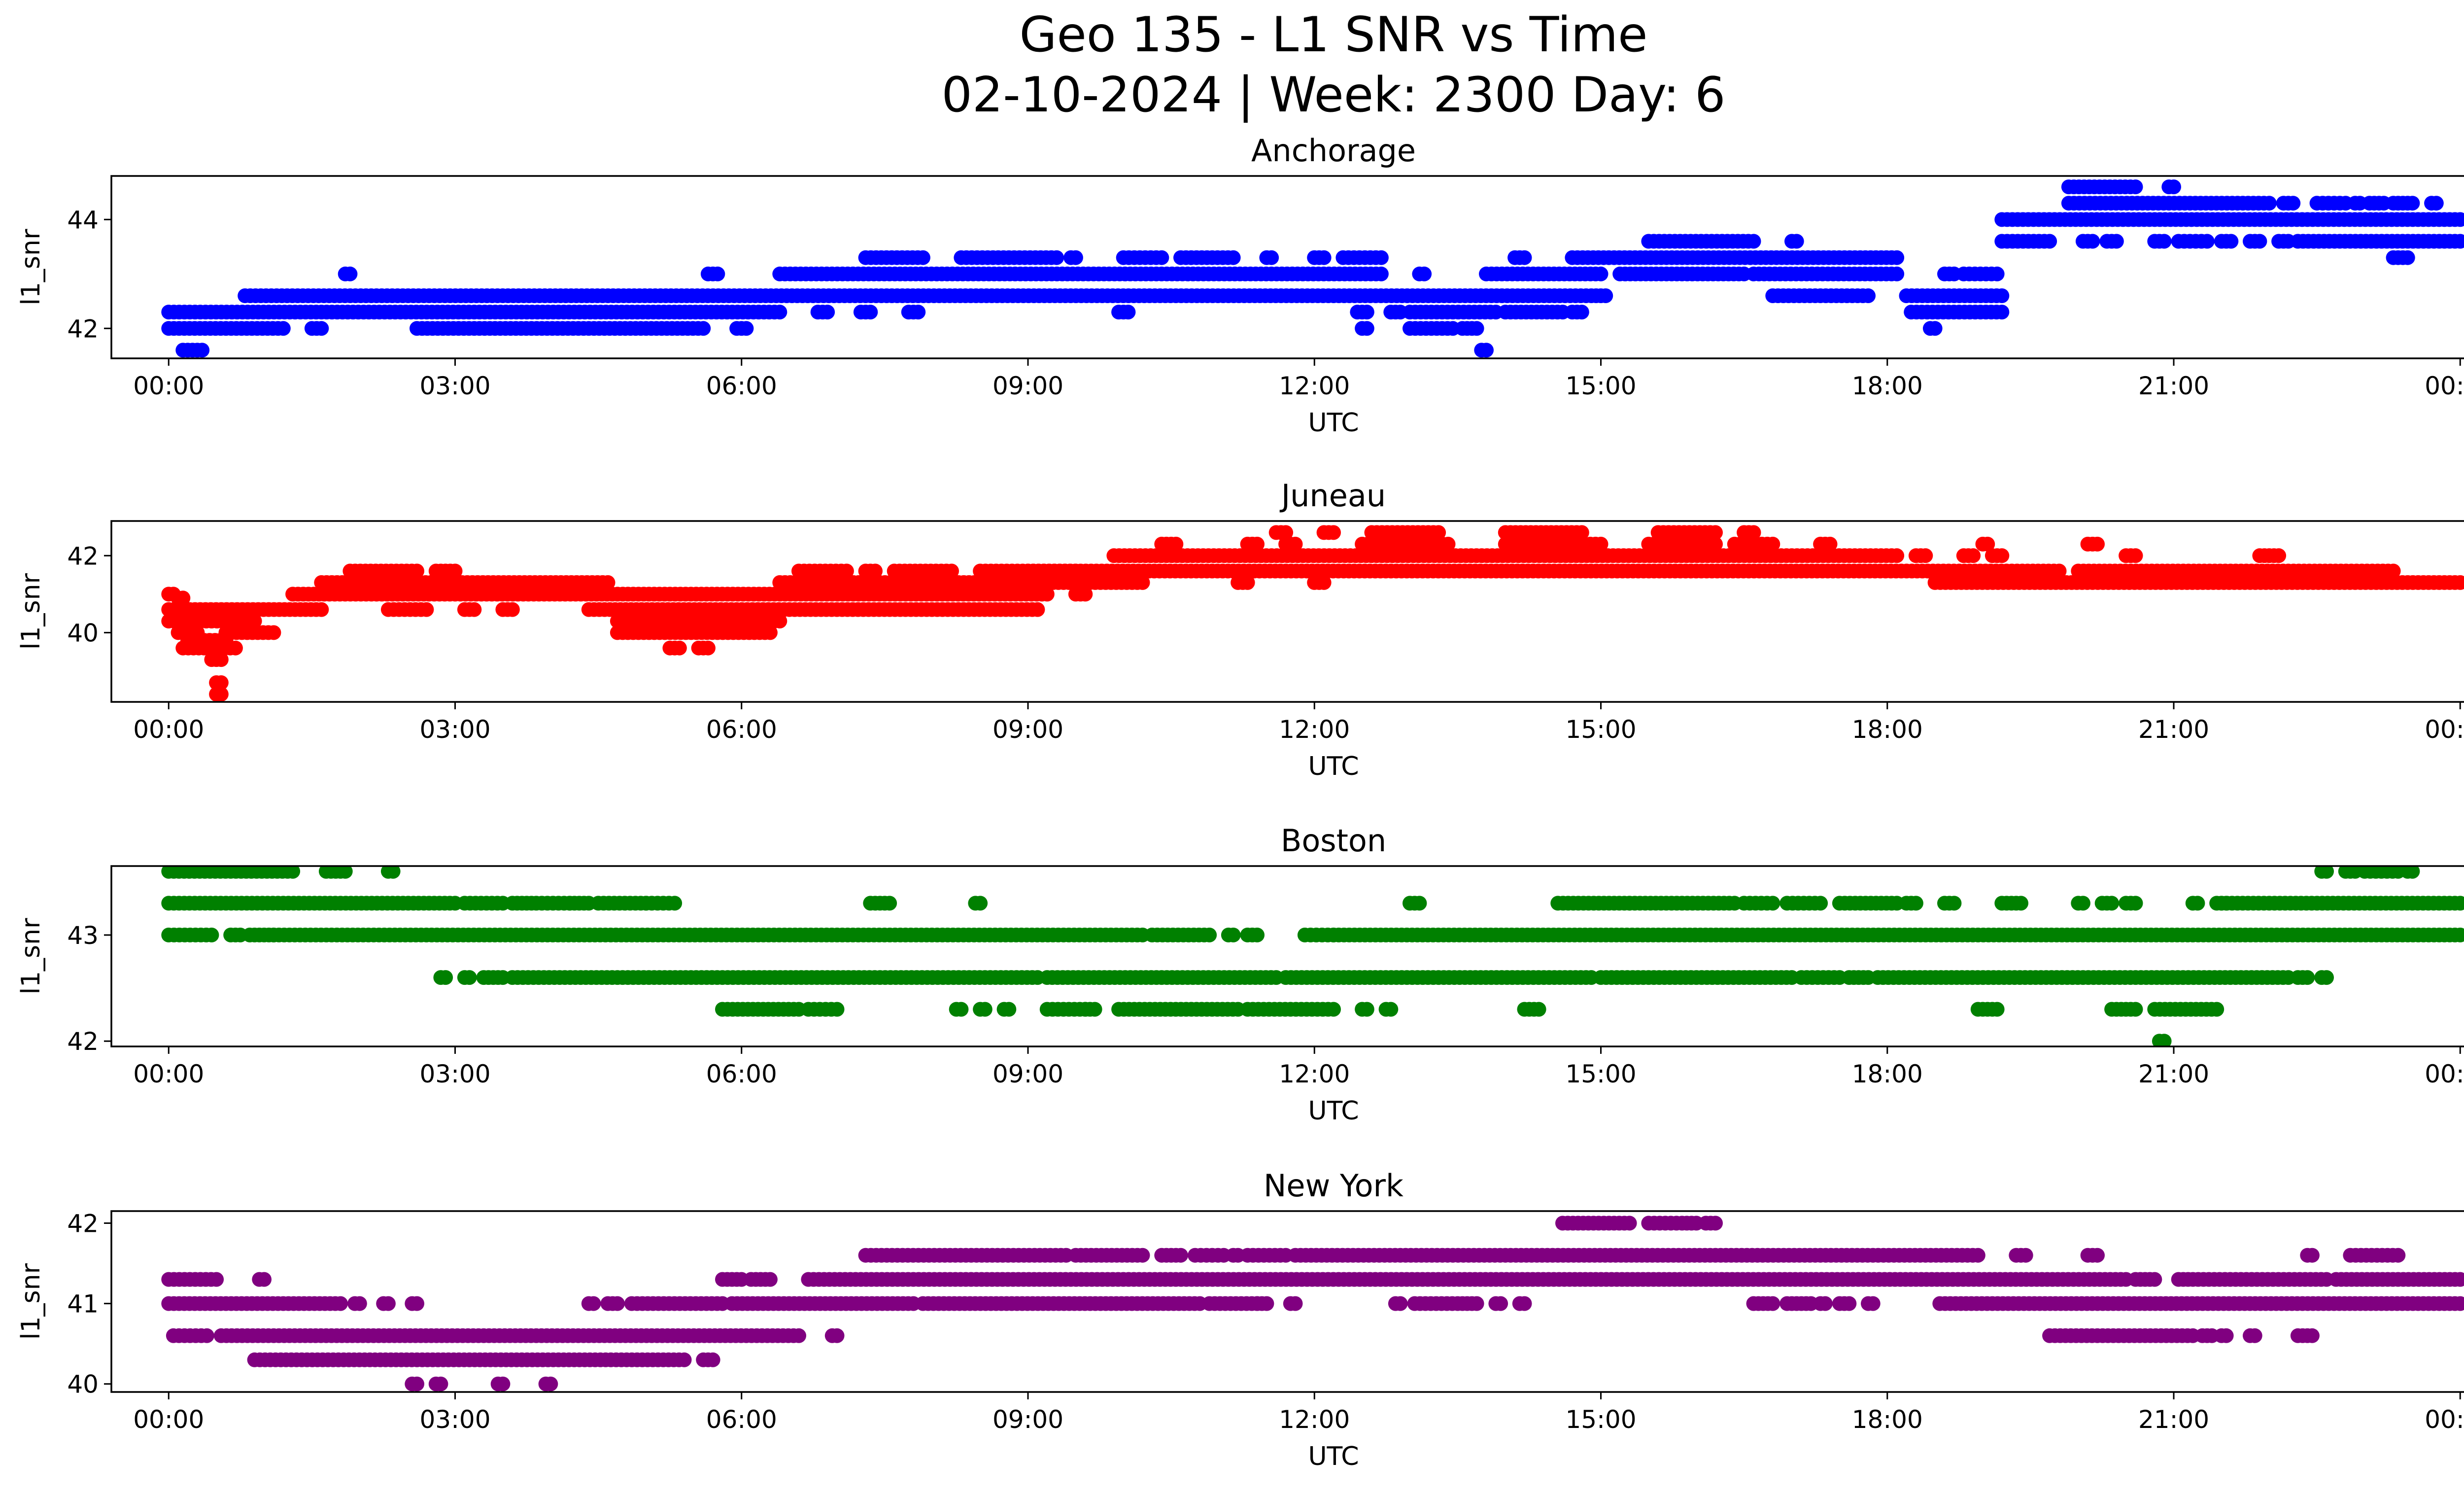  I want to click on y-tick-label: 40, so click(83, 633).